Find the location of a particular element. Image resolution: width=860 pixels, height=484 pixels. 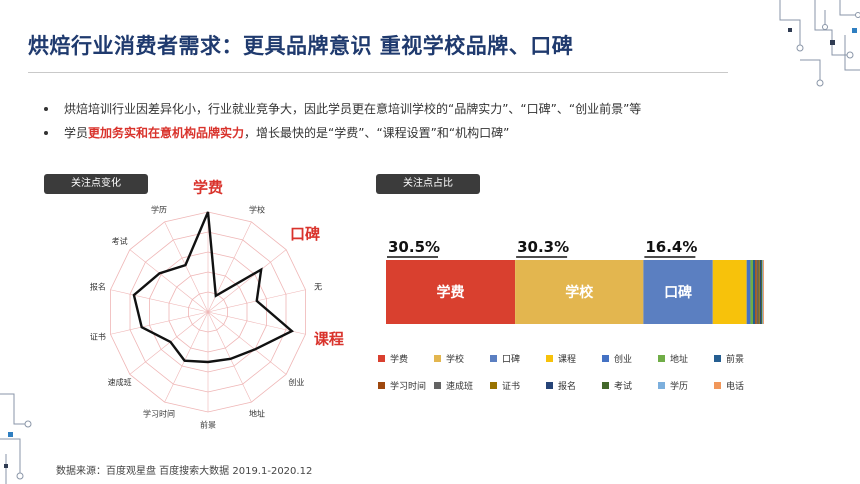

legend-label: 口碑 is located at coordinates (511, 359).